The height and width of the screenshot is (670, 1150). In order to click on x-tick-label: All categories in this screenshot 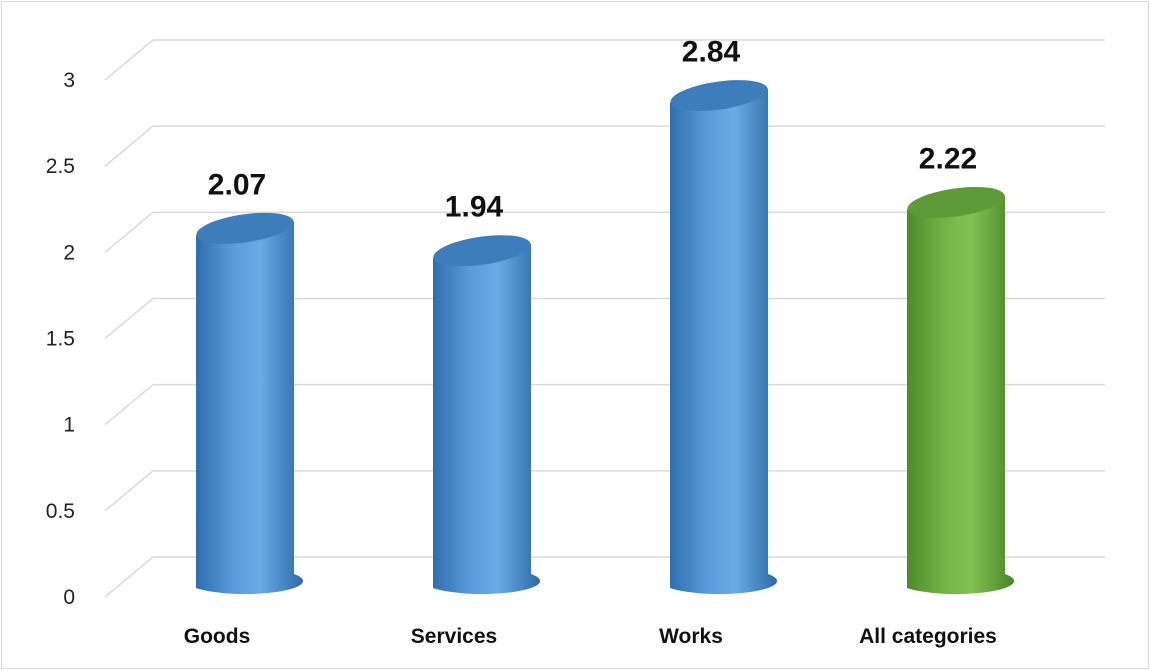, I will do `click(928, 636)`.